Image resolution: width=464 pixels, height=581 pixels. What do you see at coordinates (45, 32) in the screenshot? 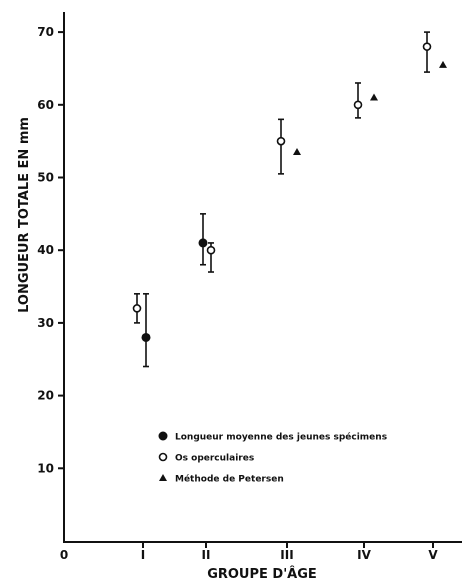
I see `y-tick-label: 70` at bounding box center [45, 32].